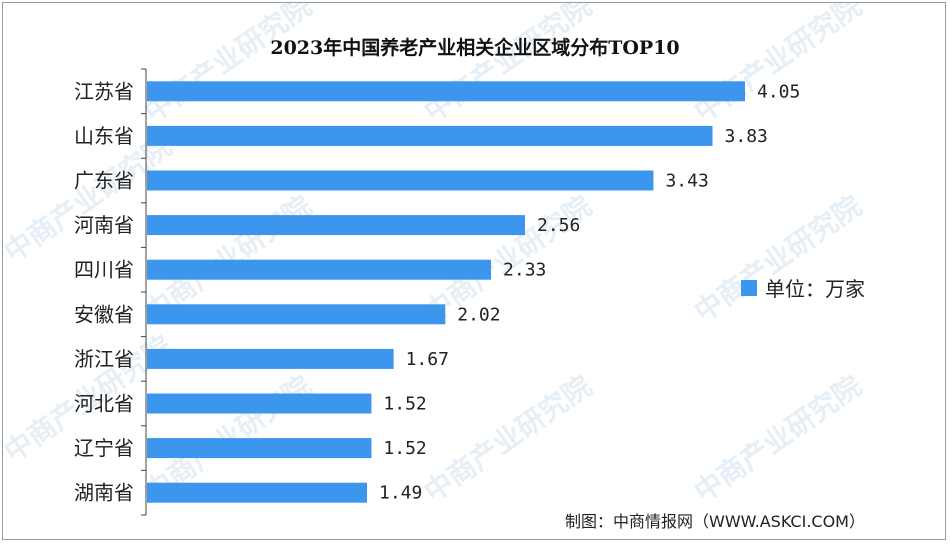  Describe the element at coordinates (749, 287) in the screenshot. I see `legend-swatch` at that location.